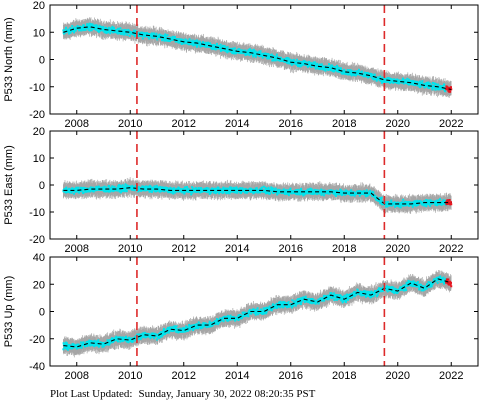 The image size is (481, 404). Describe the element at coordinates (130, 124) in the screenshot. I see `x-tick-label: 2010` at that location.